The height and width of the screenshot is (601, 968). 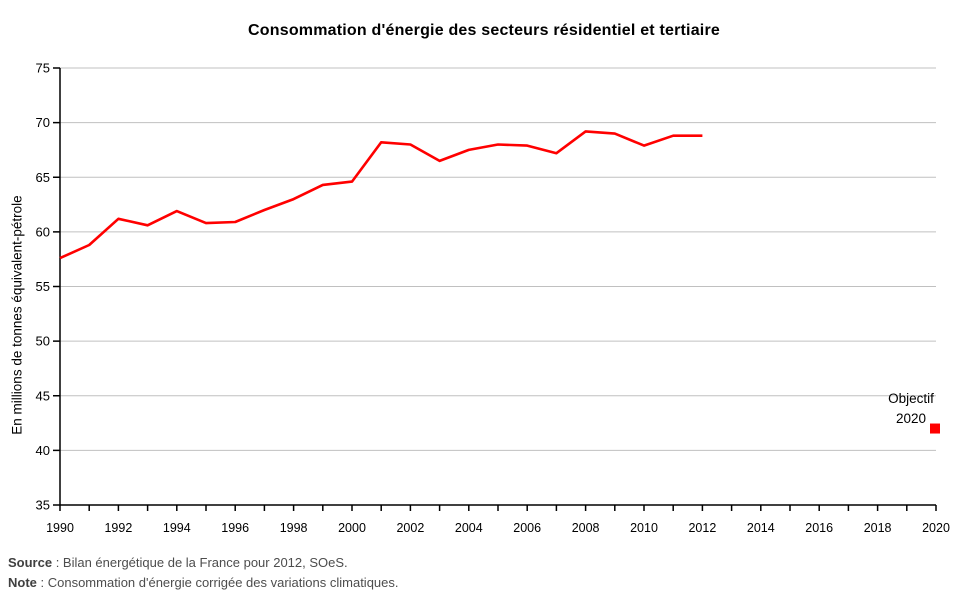 I want to click on objective-marker, so click(x=935, y=428).